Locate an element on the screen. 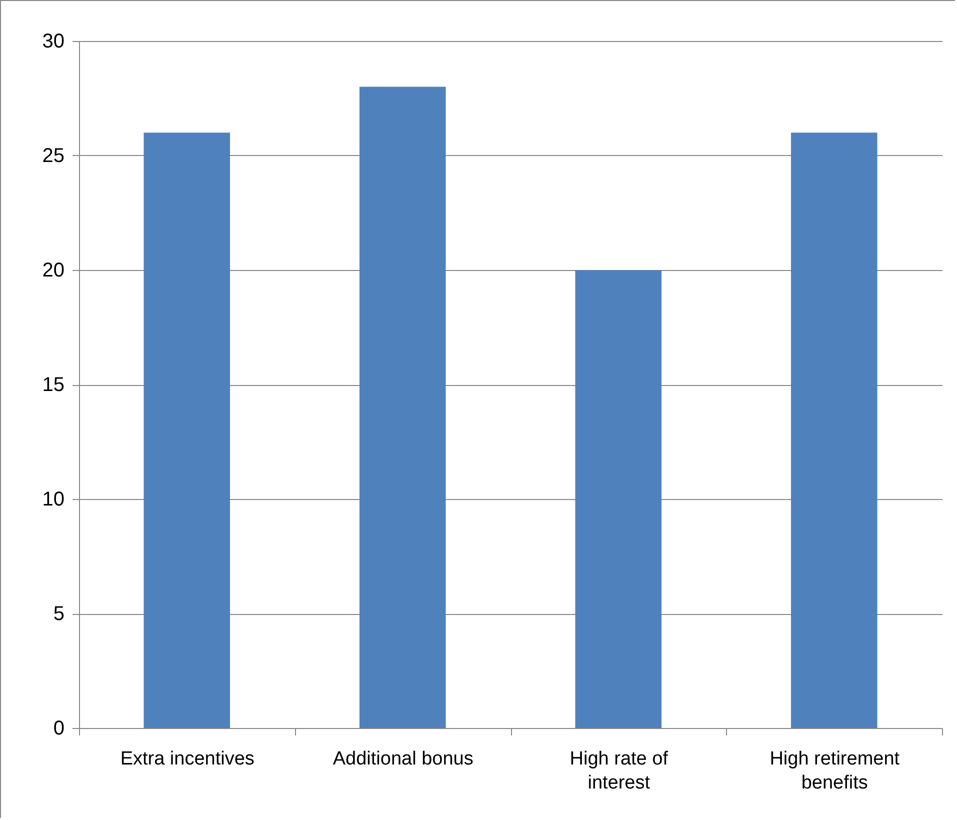 The width and height of the screenshot is (957, 820). x-tick-label: Extra incentives is located at coordinates (187, 759).